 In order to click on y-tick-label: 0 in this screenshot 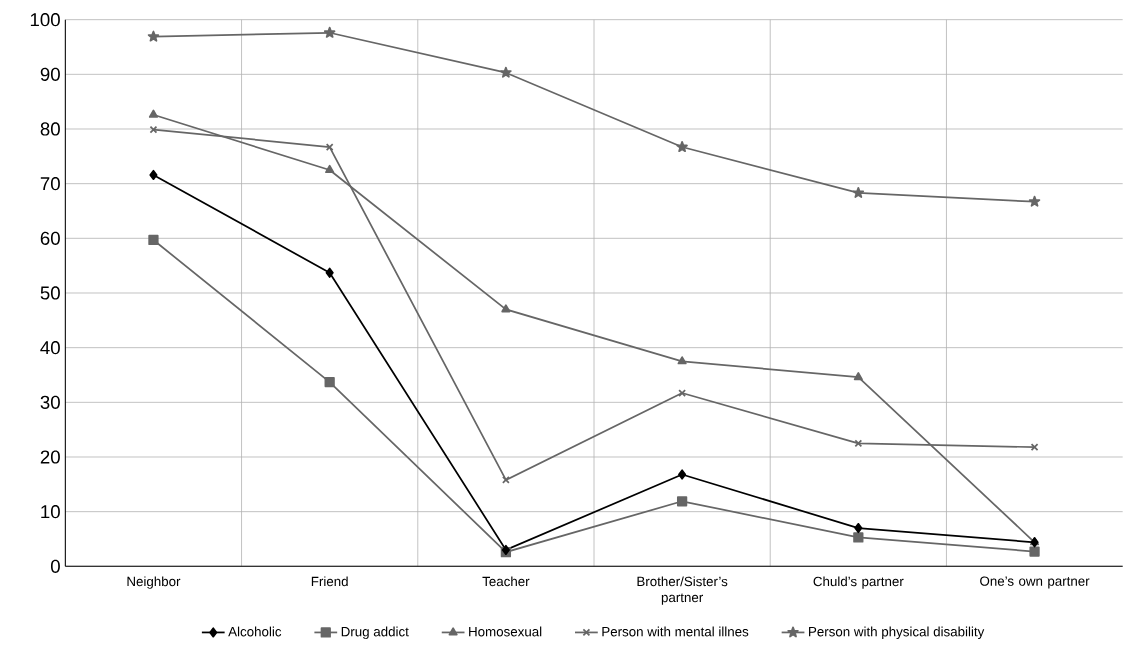, I will do `click(55, 566)`.